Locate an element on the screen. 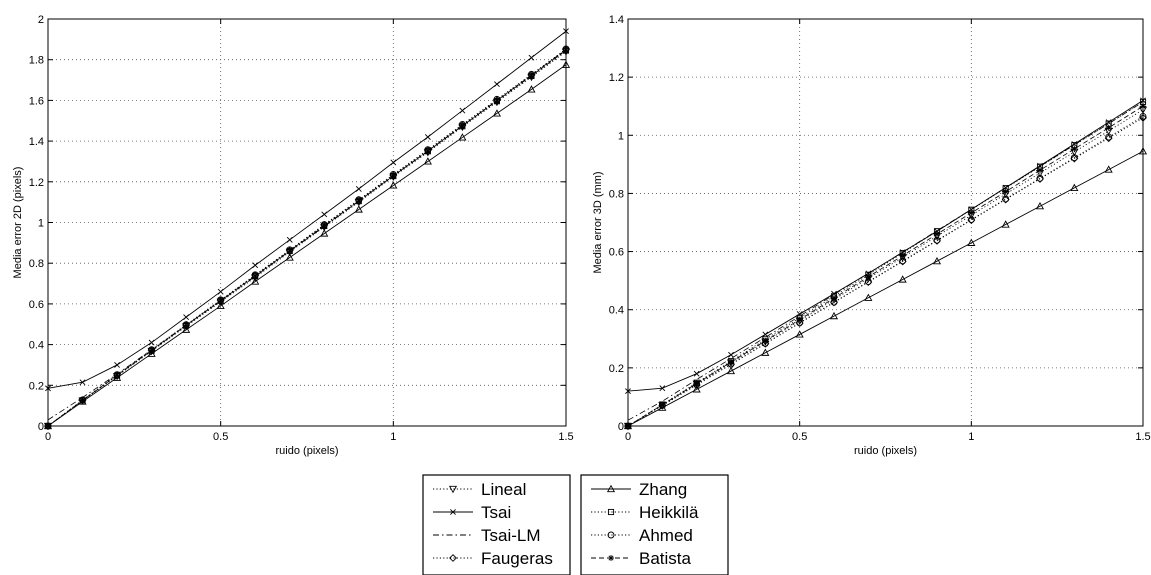  legend-label: Tsai is located at coordinates (496, 512).